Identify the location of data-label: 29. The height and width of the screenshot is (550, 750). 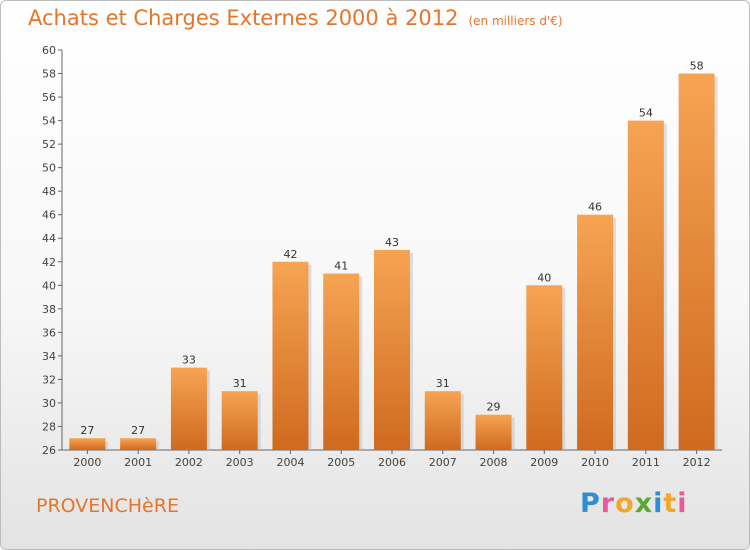
(494, 407).